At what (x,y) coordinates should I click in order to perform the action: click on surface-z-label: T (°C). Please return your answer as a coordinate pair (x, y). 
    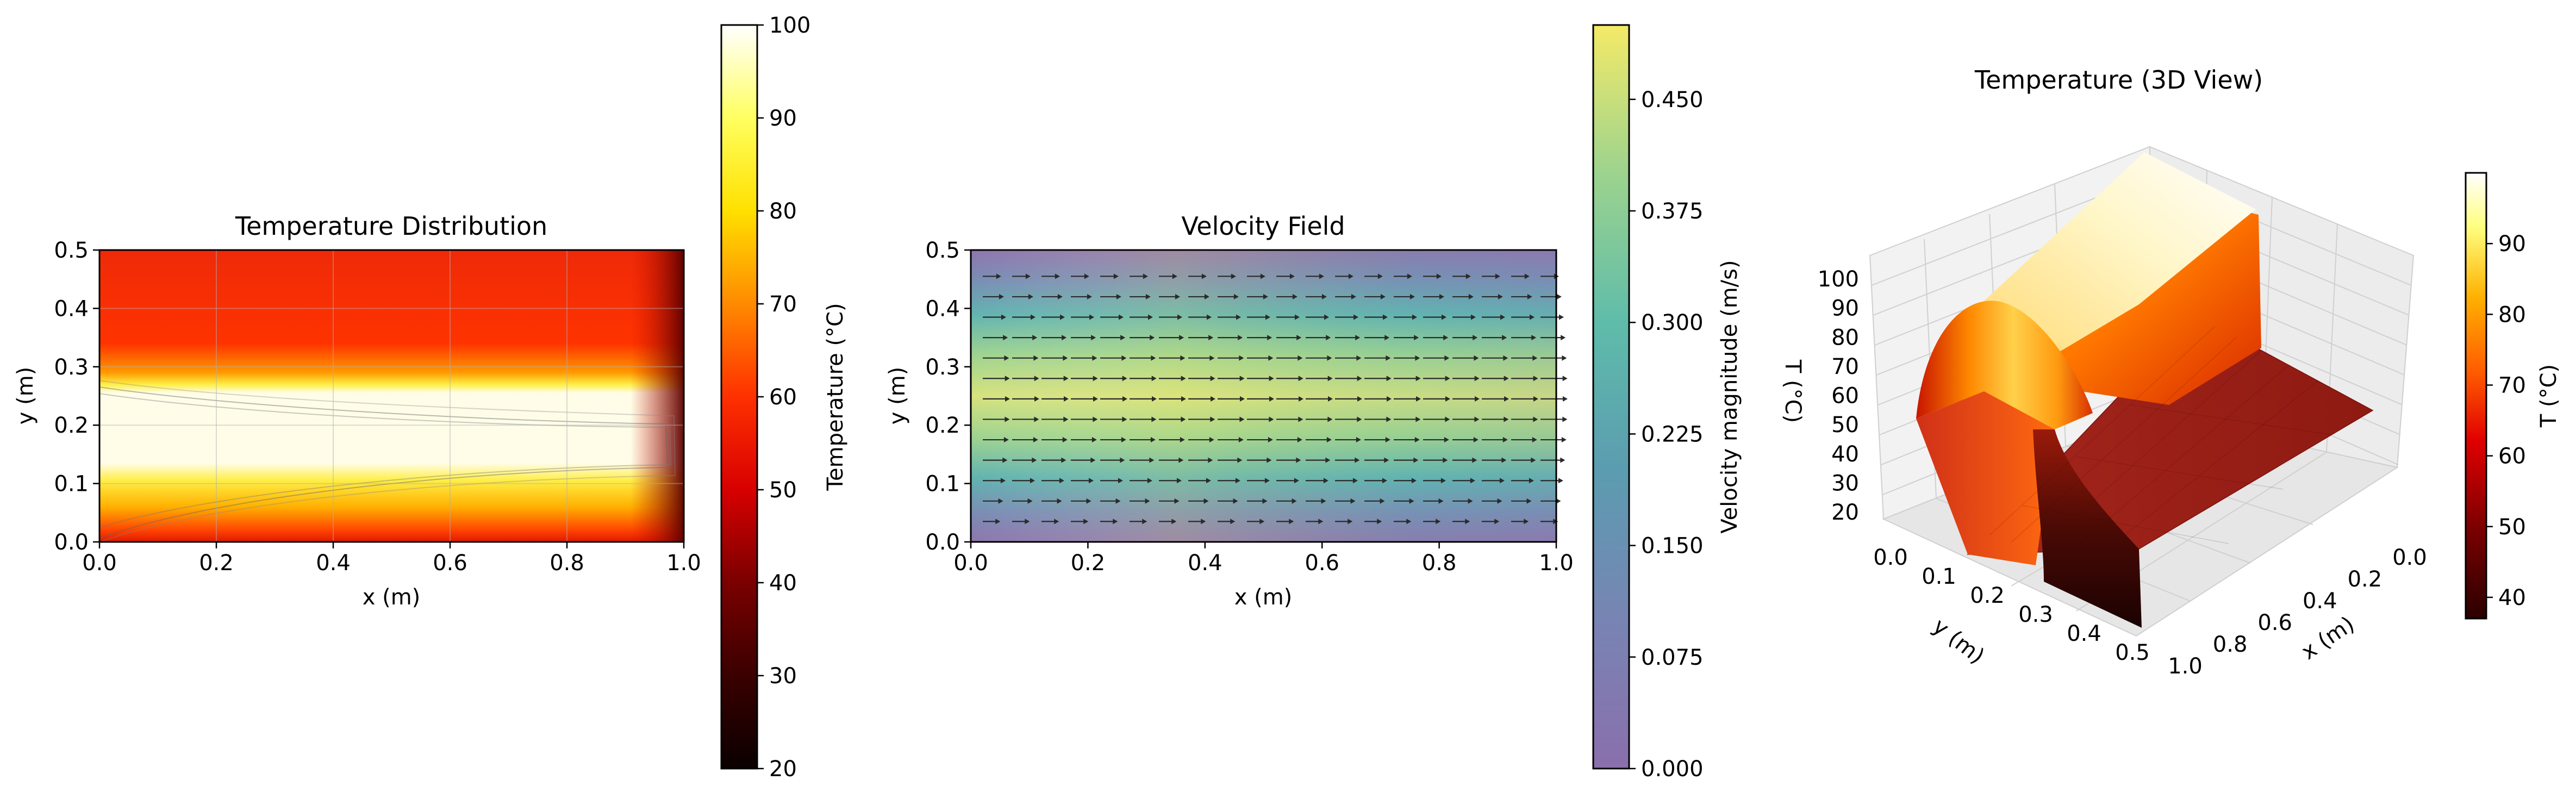
    Looking at the image, I should click on (1793, 391).